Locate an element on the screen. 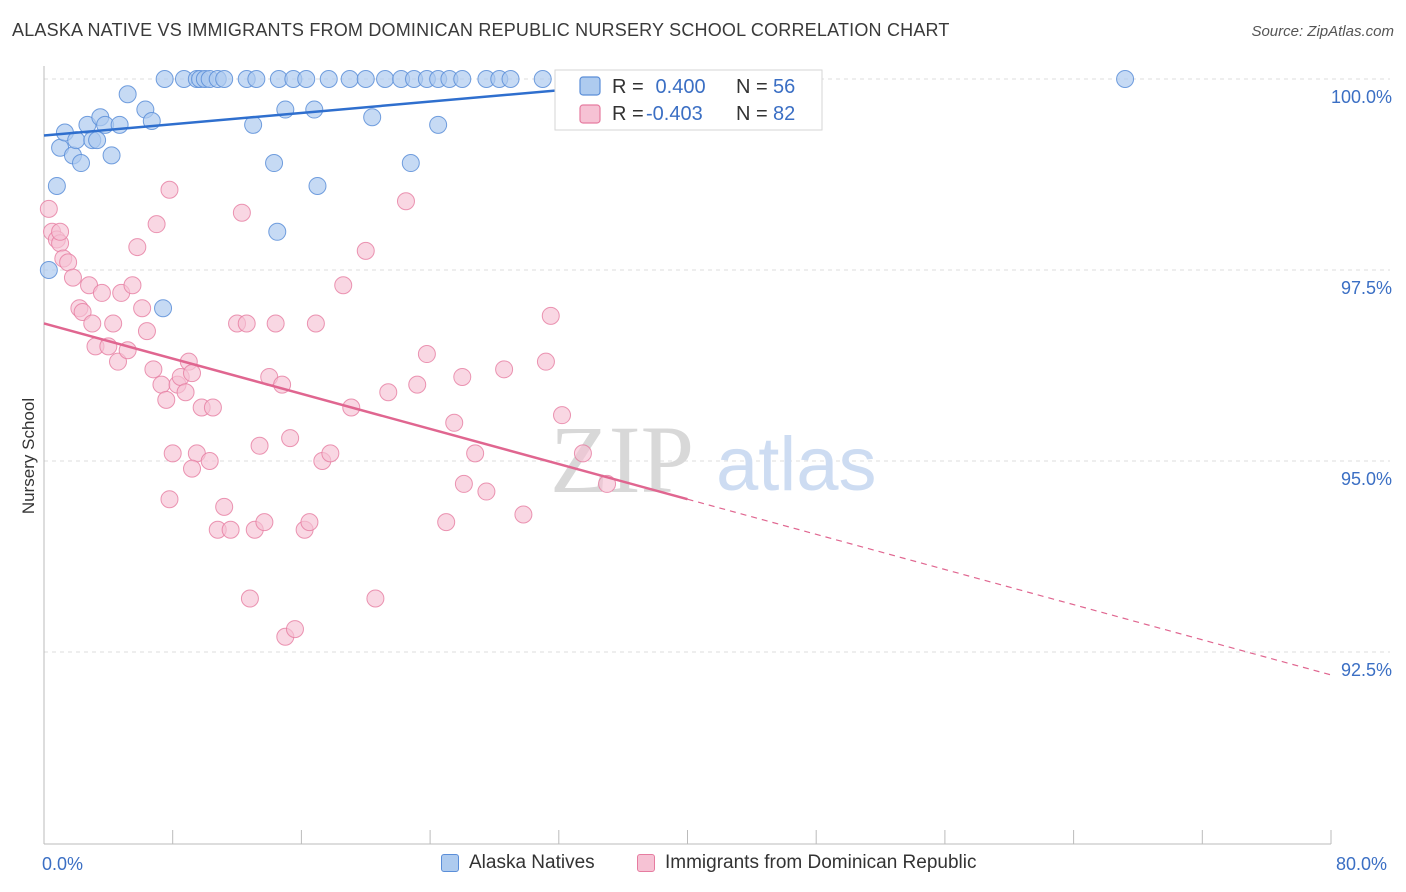  watermark-atlas: atlas is located at coordinates (796, 464).